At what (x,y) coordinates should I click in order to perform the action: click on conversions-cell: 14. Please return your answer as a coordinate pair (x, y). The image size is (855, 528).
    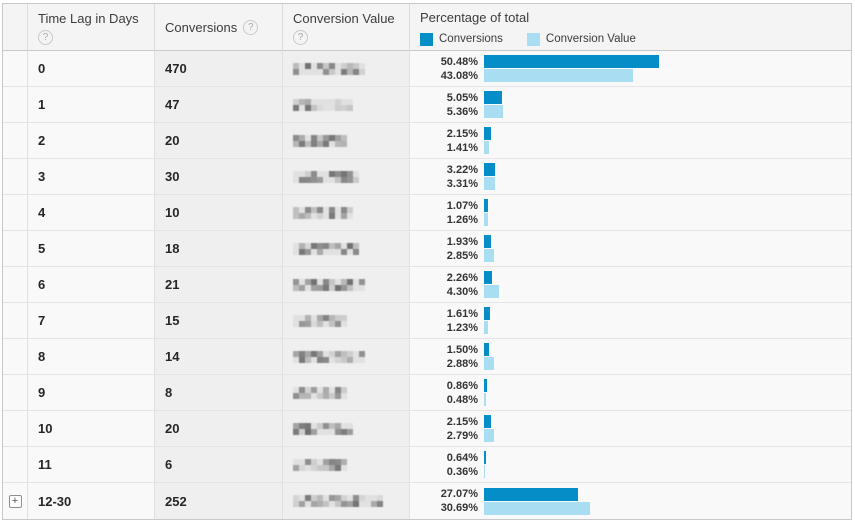
    Looking at the image, I should click on (219, 356).